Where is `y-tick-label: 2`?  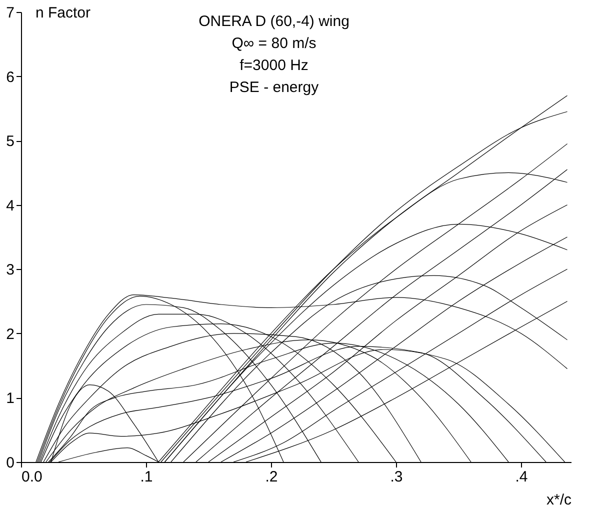 y-tick-label: 2 is located at coordinates (10, 334).